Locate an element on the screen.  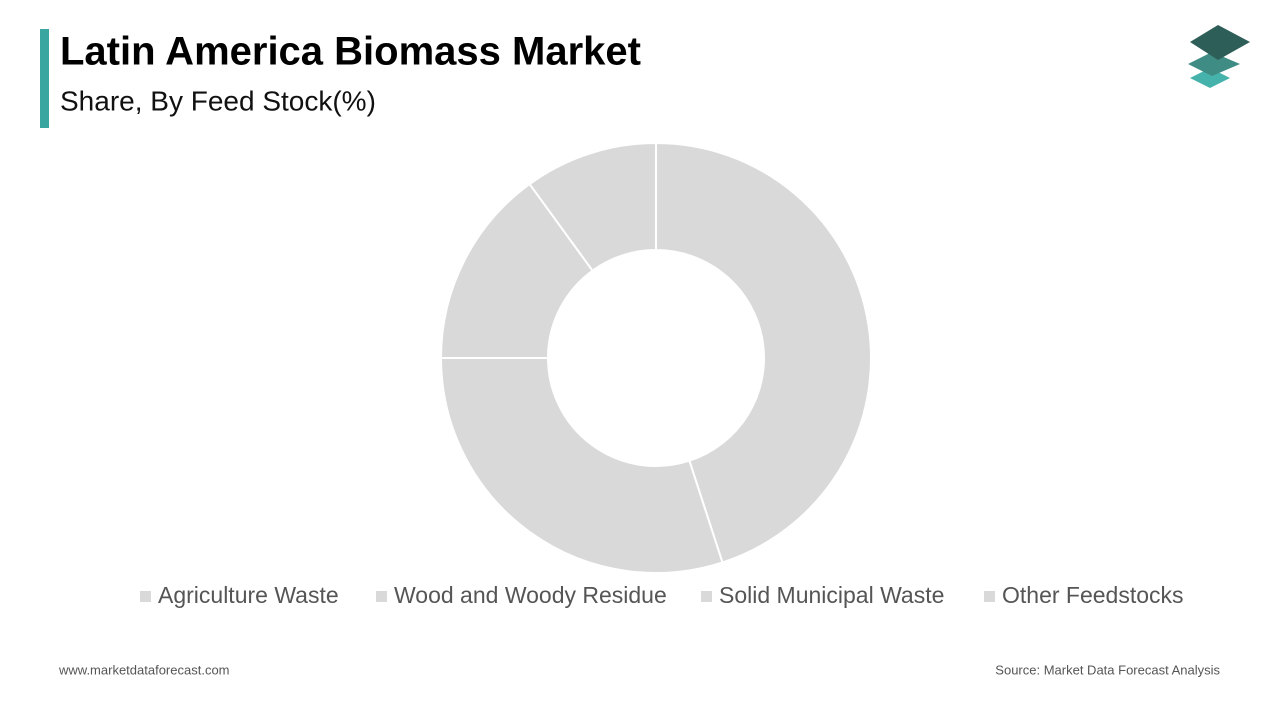
legend-label: Solid Municipal Waste is located at coordinates (831, 595).